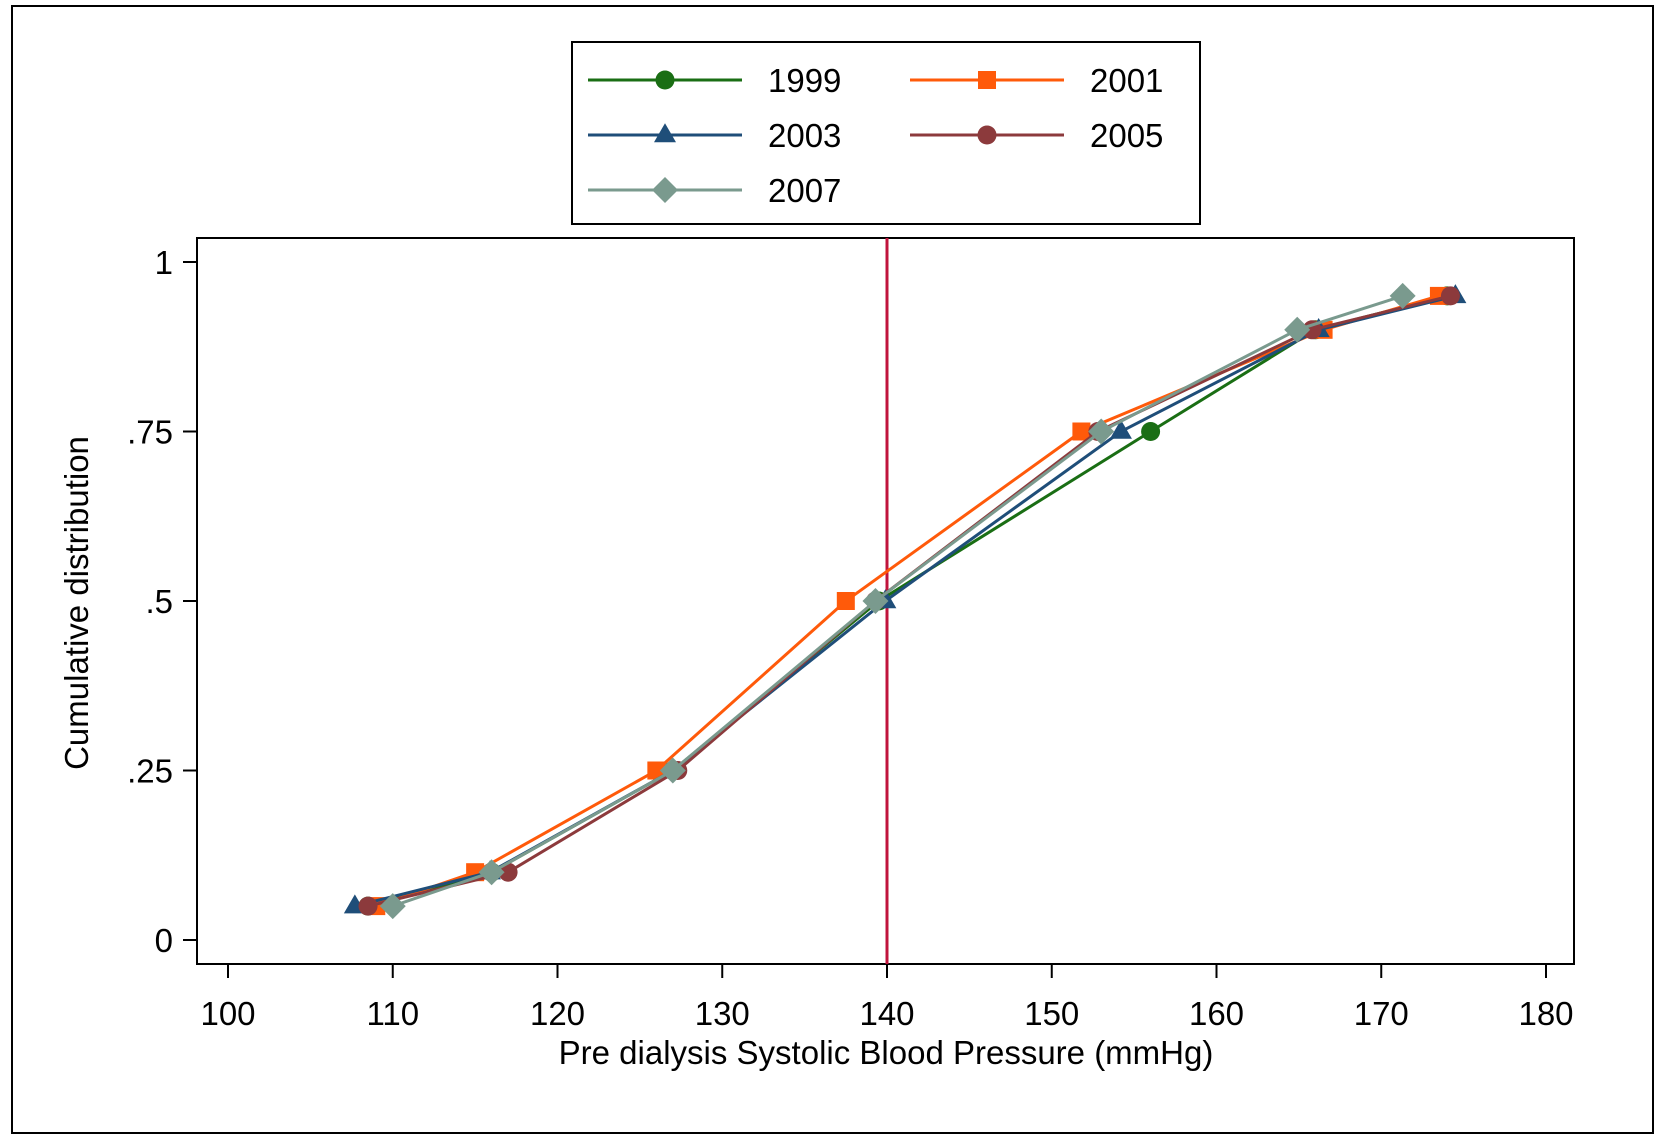  I want to click on x-tick-label: 100, so click(227, 1013).